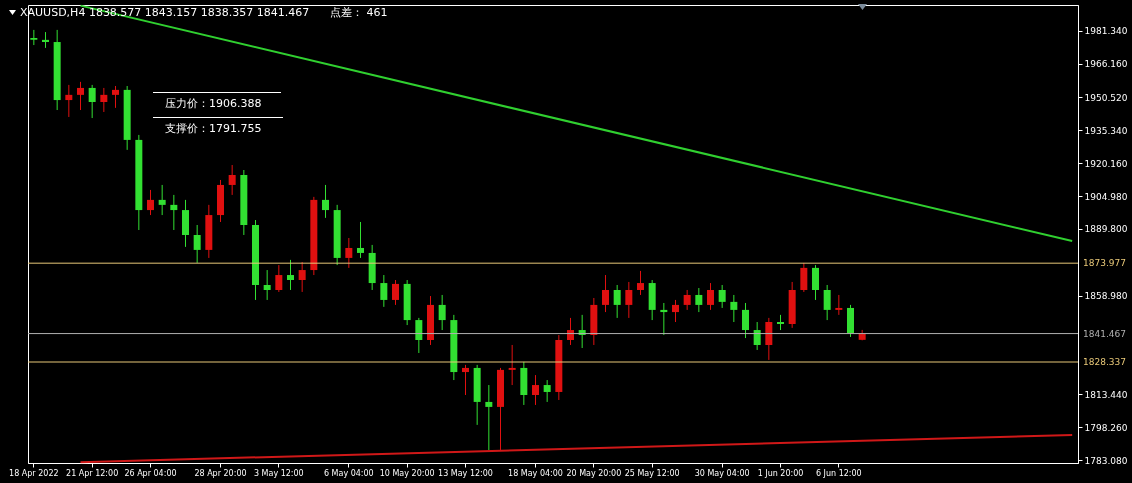  What do you see at coordinates (594, 473) in the screenshot?
I see `x-tick-label: 20 May 20:00` at bounding box center [594, 473].